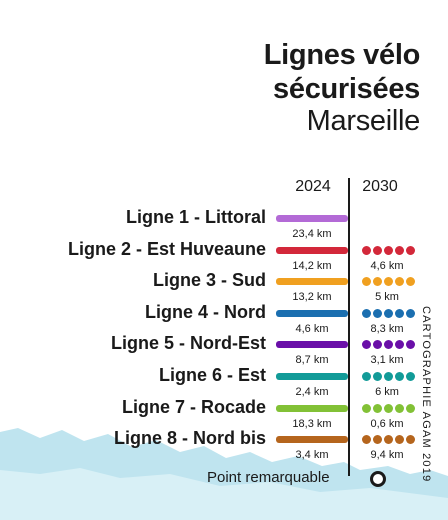 The height and width of the screenshot is (520, 448). What do you see at coordinates (387, 297) in the screenshot?
I see `value-label-2030: 5 km` at bounding box center [387, 297].